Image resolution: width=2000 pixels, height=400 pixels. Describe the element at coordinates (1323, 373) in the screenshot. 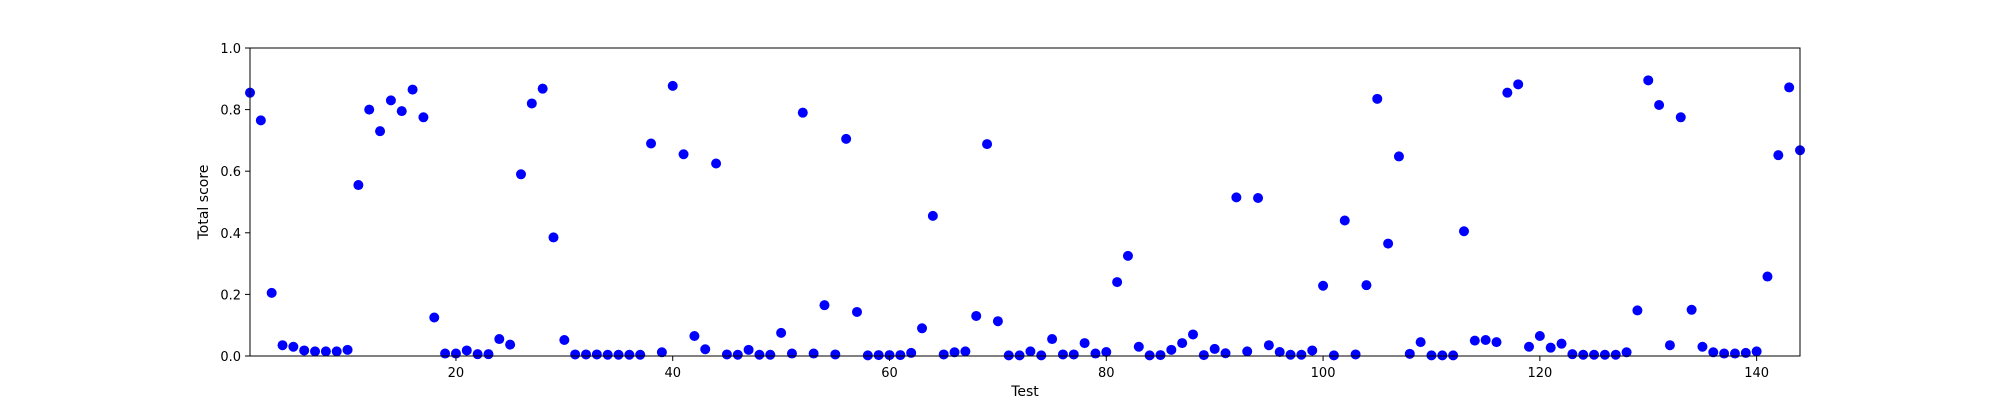

I see `x-tick-label: 100` at that location.